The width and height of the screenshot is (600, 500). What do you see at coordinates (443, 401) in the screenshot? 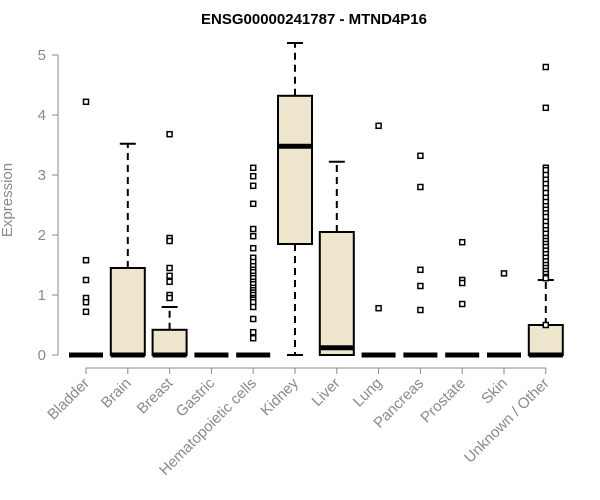
I see `x-tick-label: Prostate` at bounding box center [443, 401].